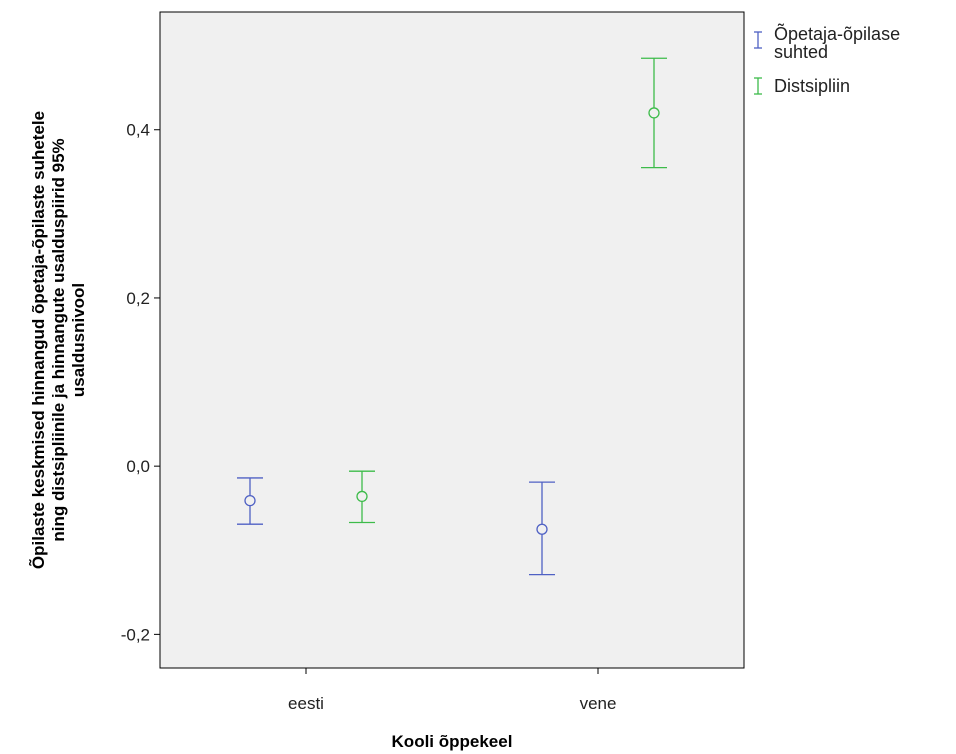 Image resolution: width=956 pixels, height=754 pixels. I want to click on x-axis: eesti vene, so click(452, 690).